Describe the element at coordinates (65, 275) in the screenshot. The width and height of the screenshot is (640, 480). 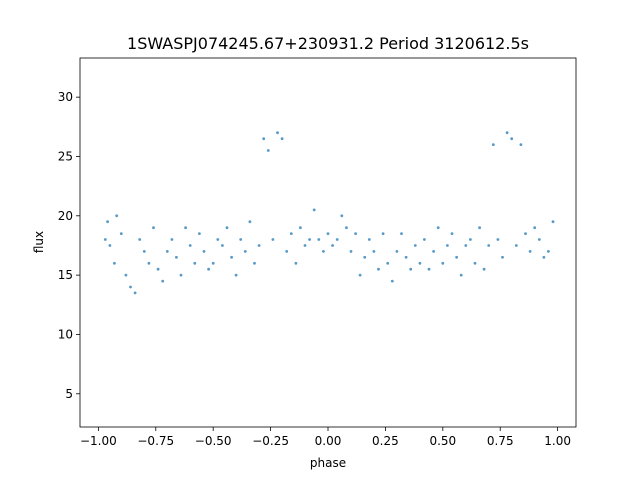
I see `y-tick-label: 15` at that location.